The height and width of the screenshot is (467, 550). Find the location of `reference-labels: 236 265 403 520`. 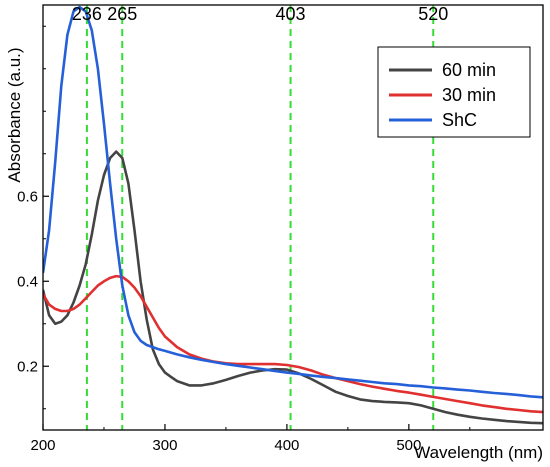

reference-labels: 236 265 403 520 is located at coordinates (260, 14).